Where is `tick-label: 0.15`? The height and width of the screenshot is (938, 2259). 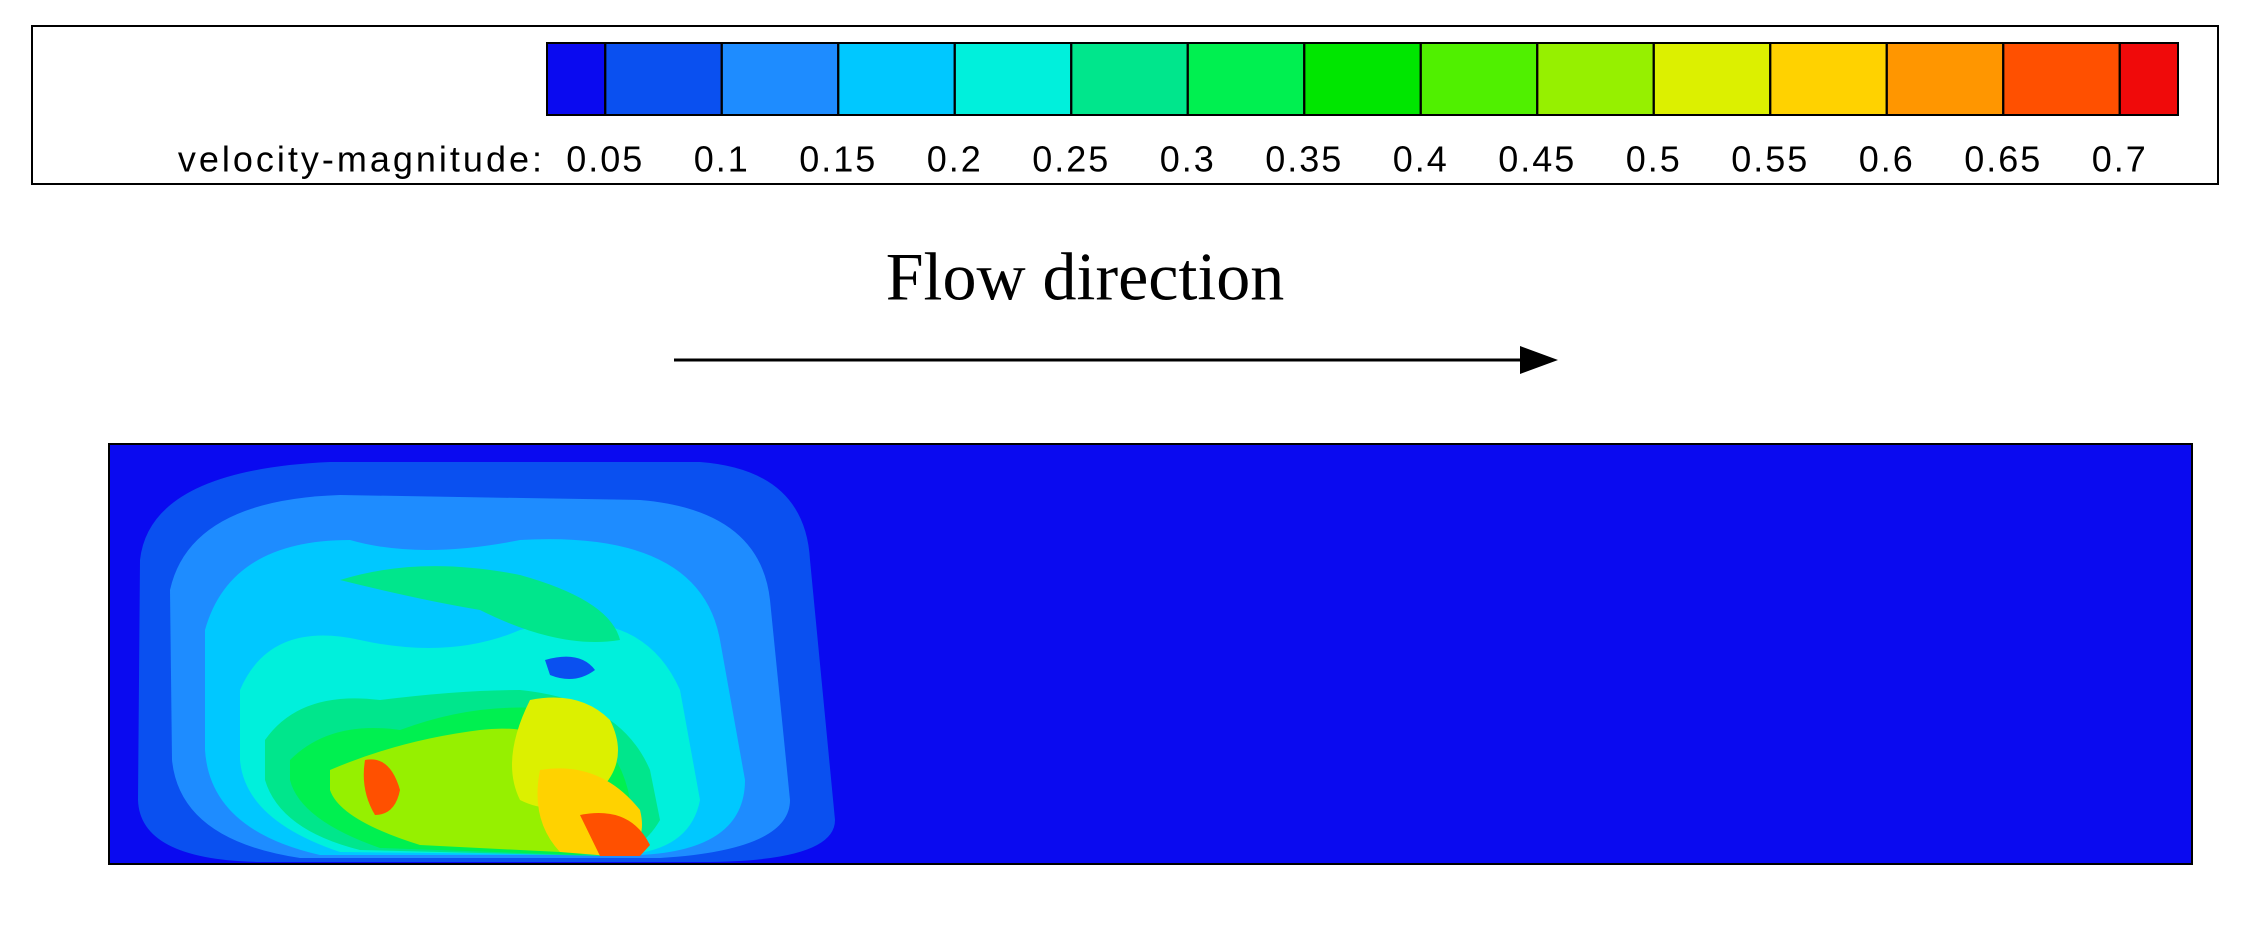 tick-label: 0.15 is located at coordinates (838, 159).